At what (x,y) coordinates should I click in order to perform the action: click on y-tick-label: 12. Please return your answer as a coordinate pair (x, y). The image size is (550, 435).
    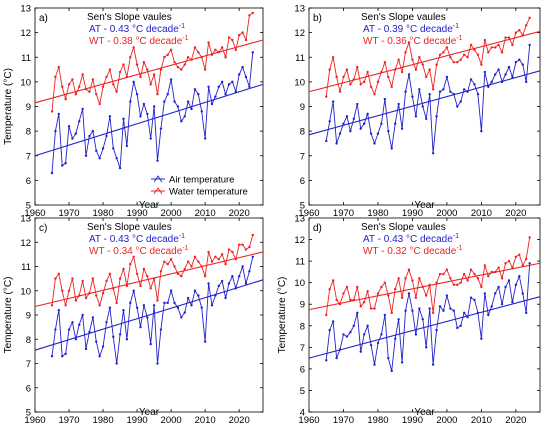
    Looking at the image, I should click on (299, 240).